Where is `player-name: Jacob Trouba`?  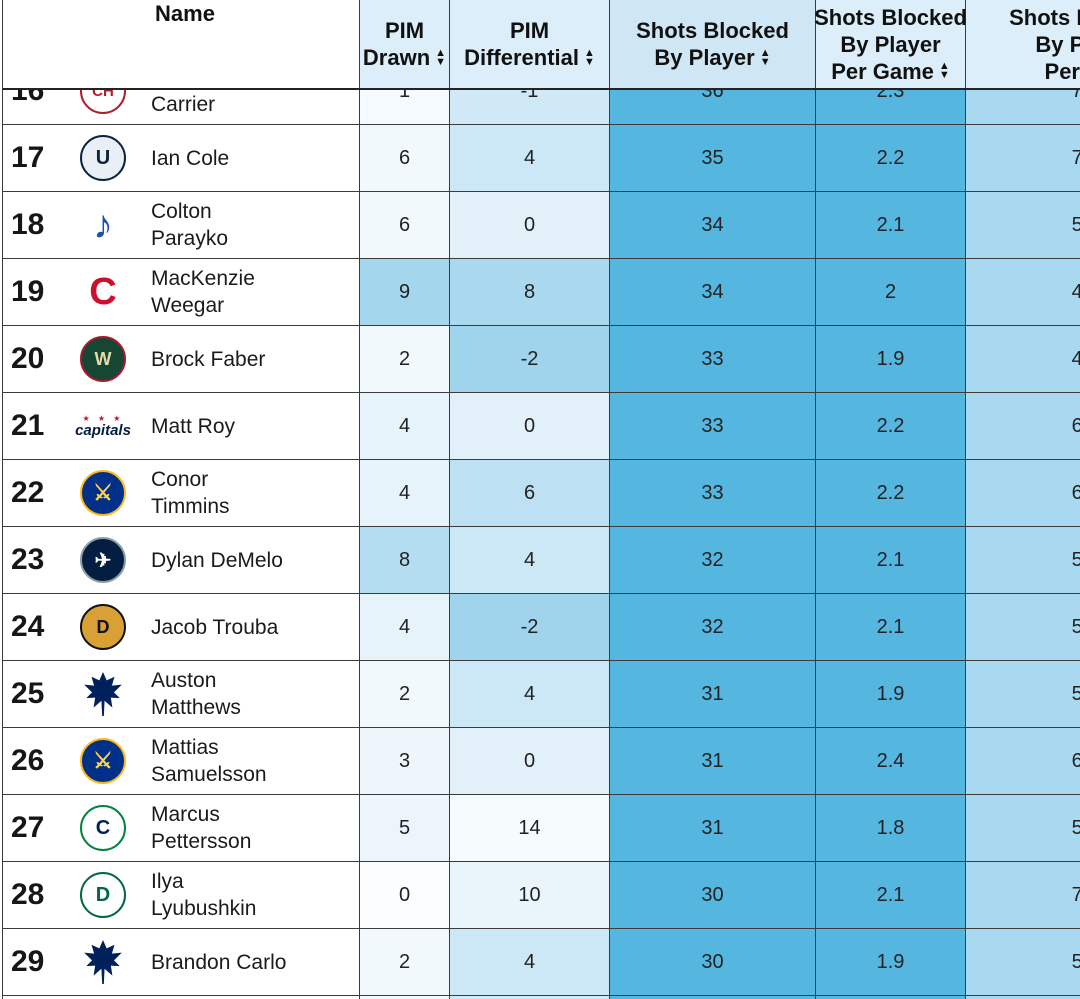
player-name: Jacob Trouba is located at coordinates (214, 627).